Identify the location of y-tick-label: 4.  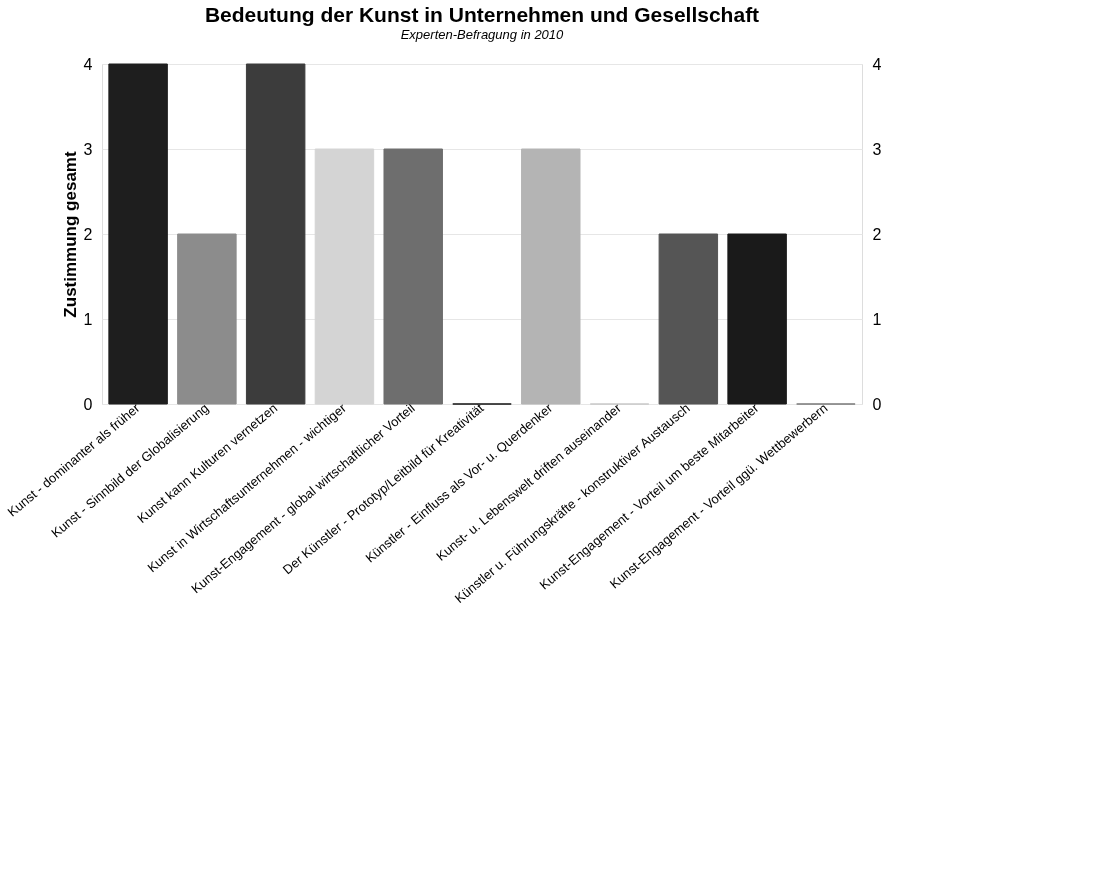
(88, 64).